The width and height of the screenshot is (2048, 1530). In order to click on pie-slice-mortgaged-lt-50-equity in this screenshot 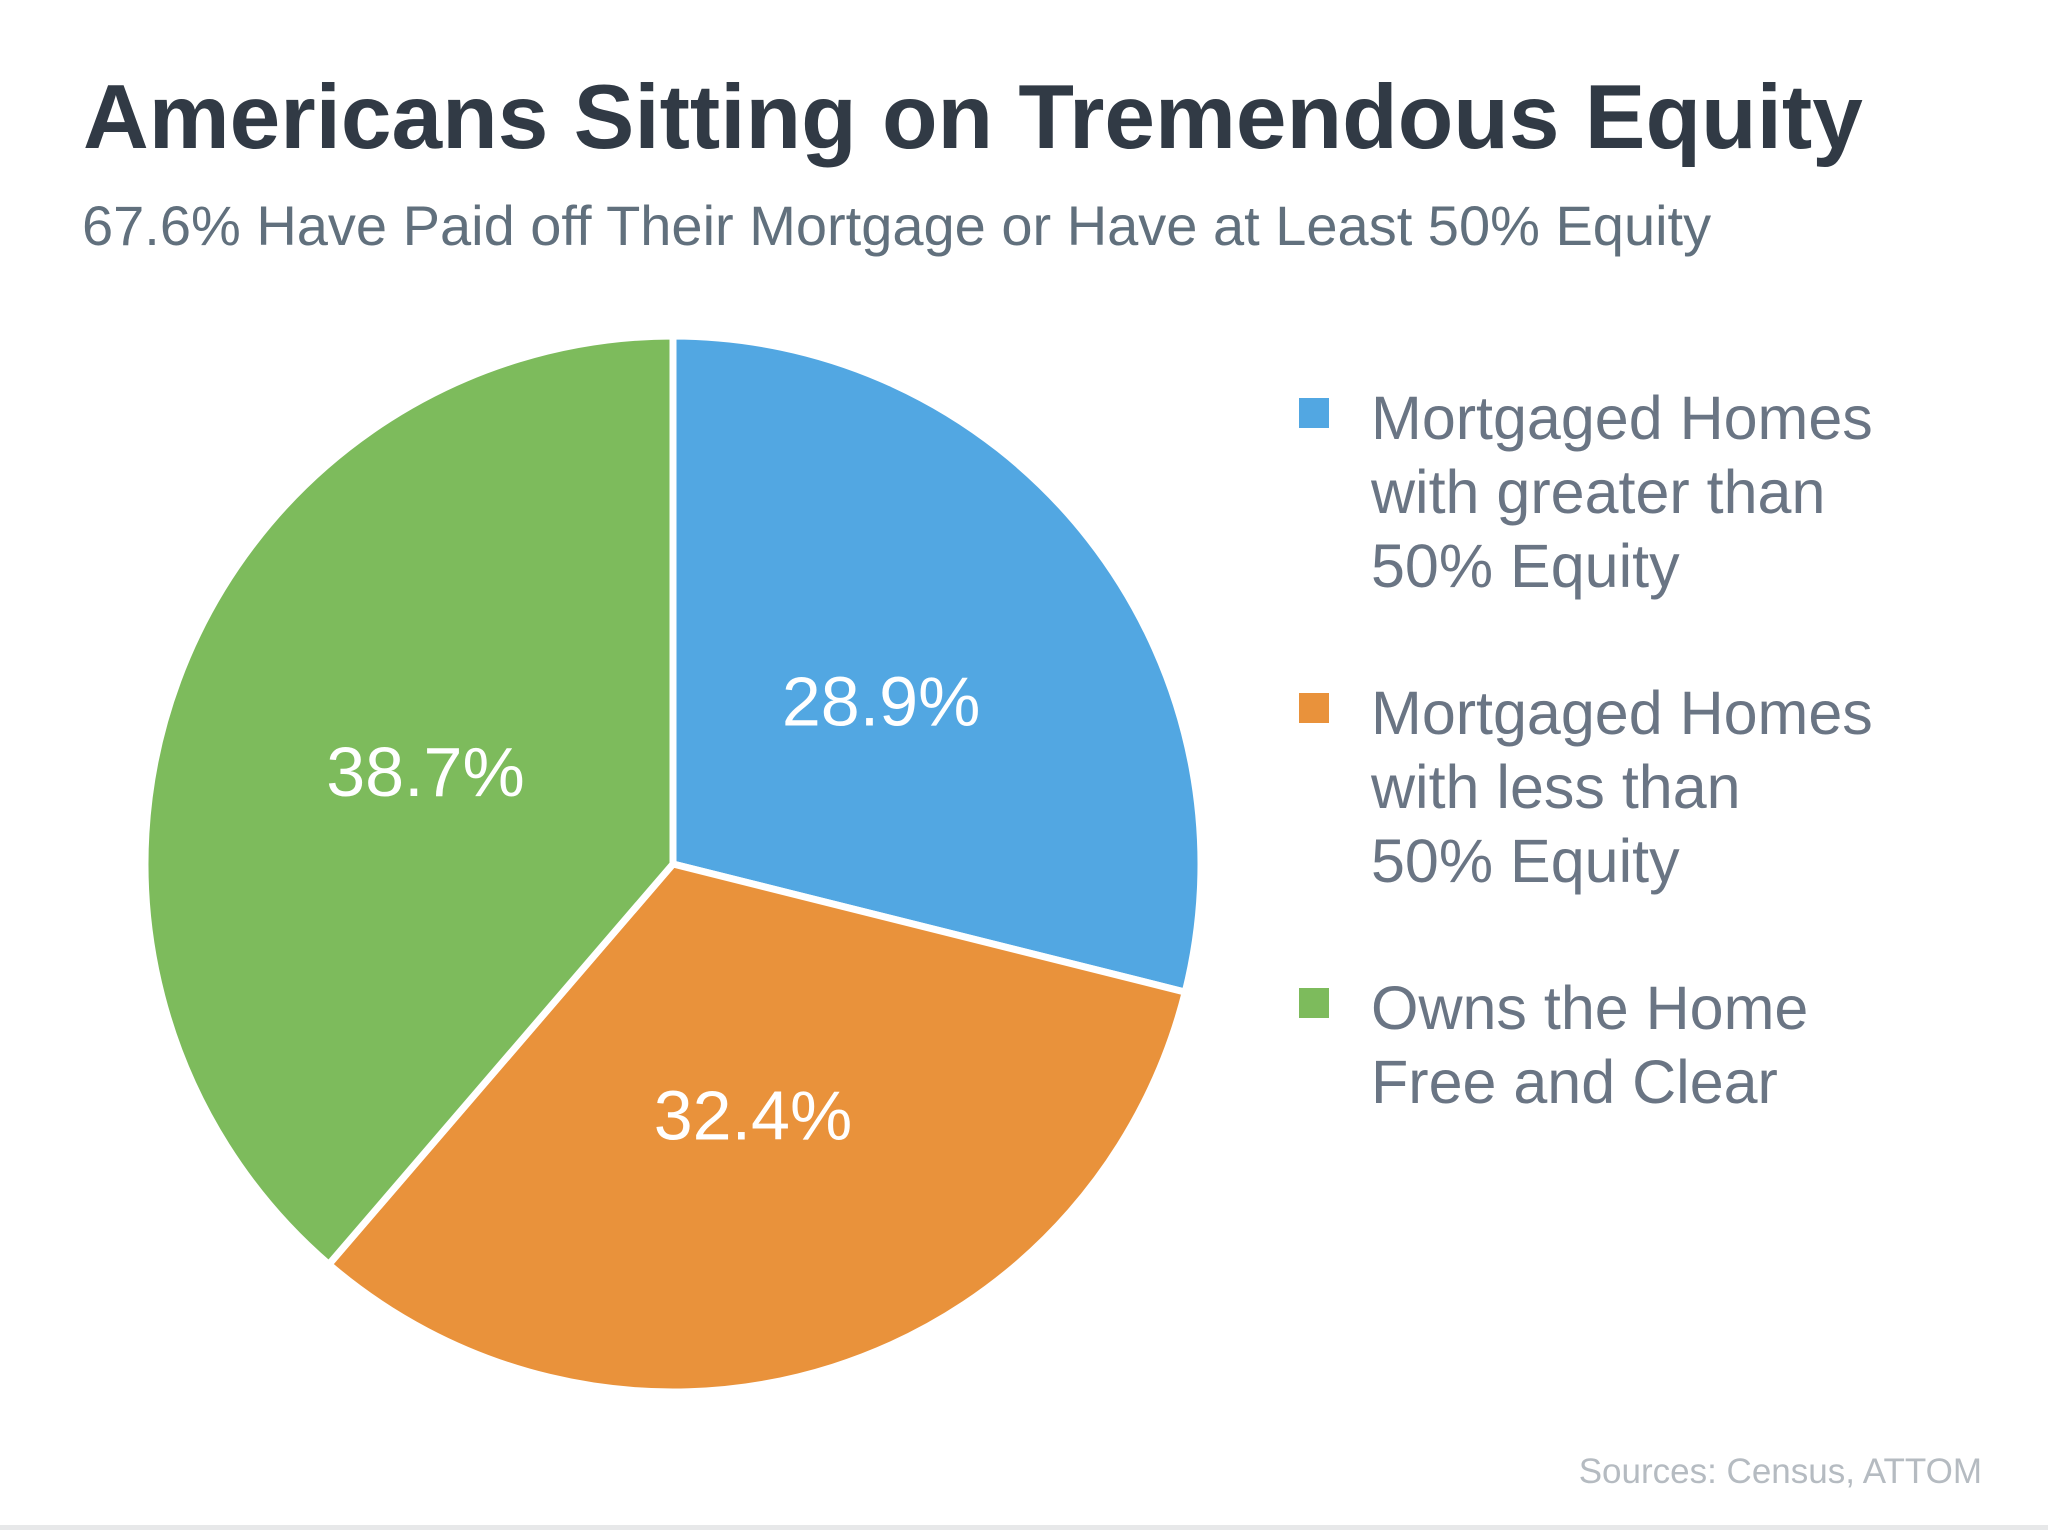, I will do `click(757, 1128)`.